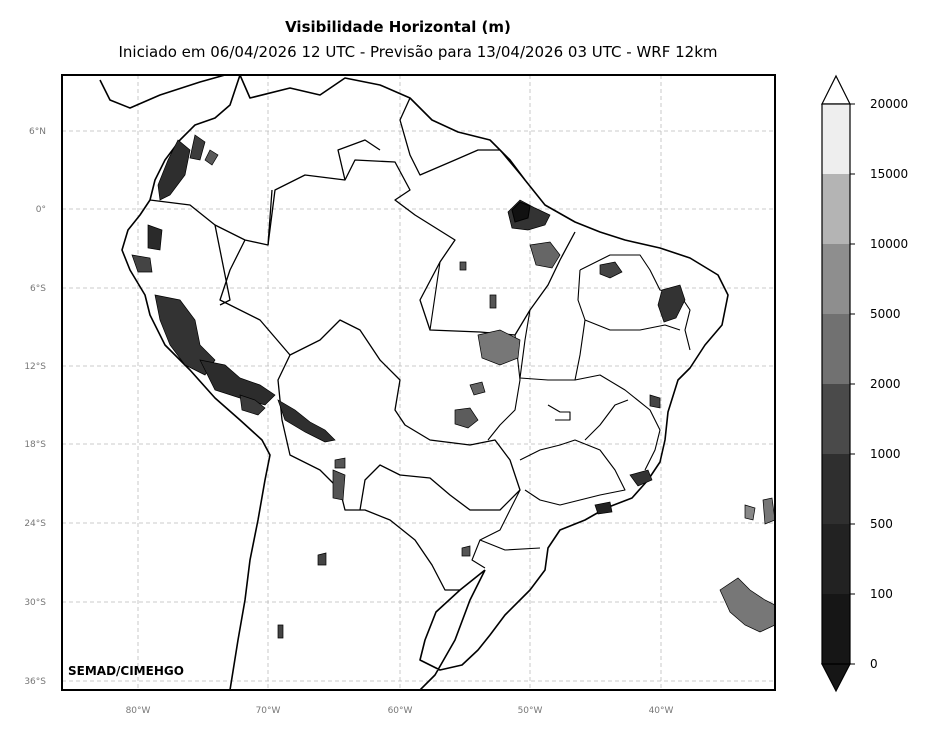  Describe the element at coordinates (35, 524) in the screenshot. I see `lat-tick-label: 24°S` at that location.